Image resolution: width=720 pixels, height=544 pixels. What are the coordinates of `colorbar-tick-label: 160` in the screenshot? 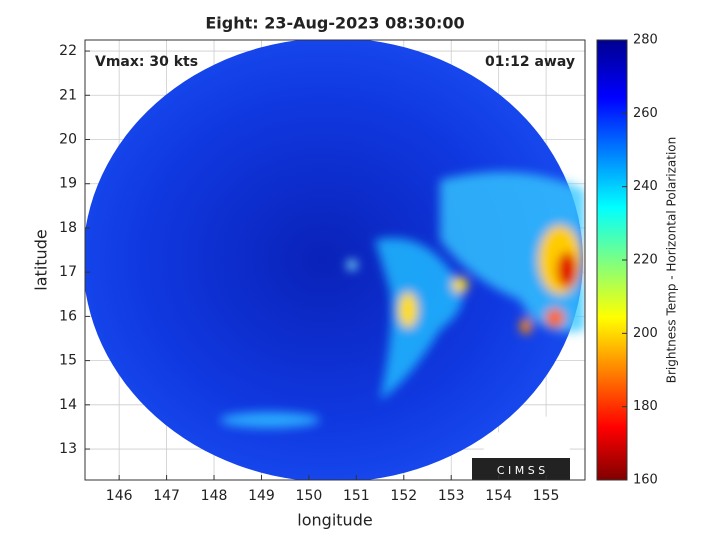 It's located at (645, 480).